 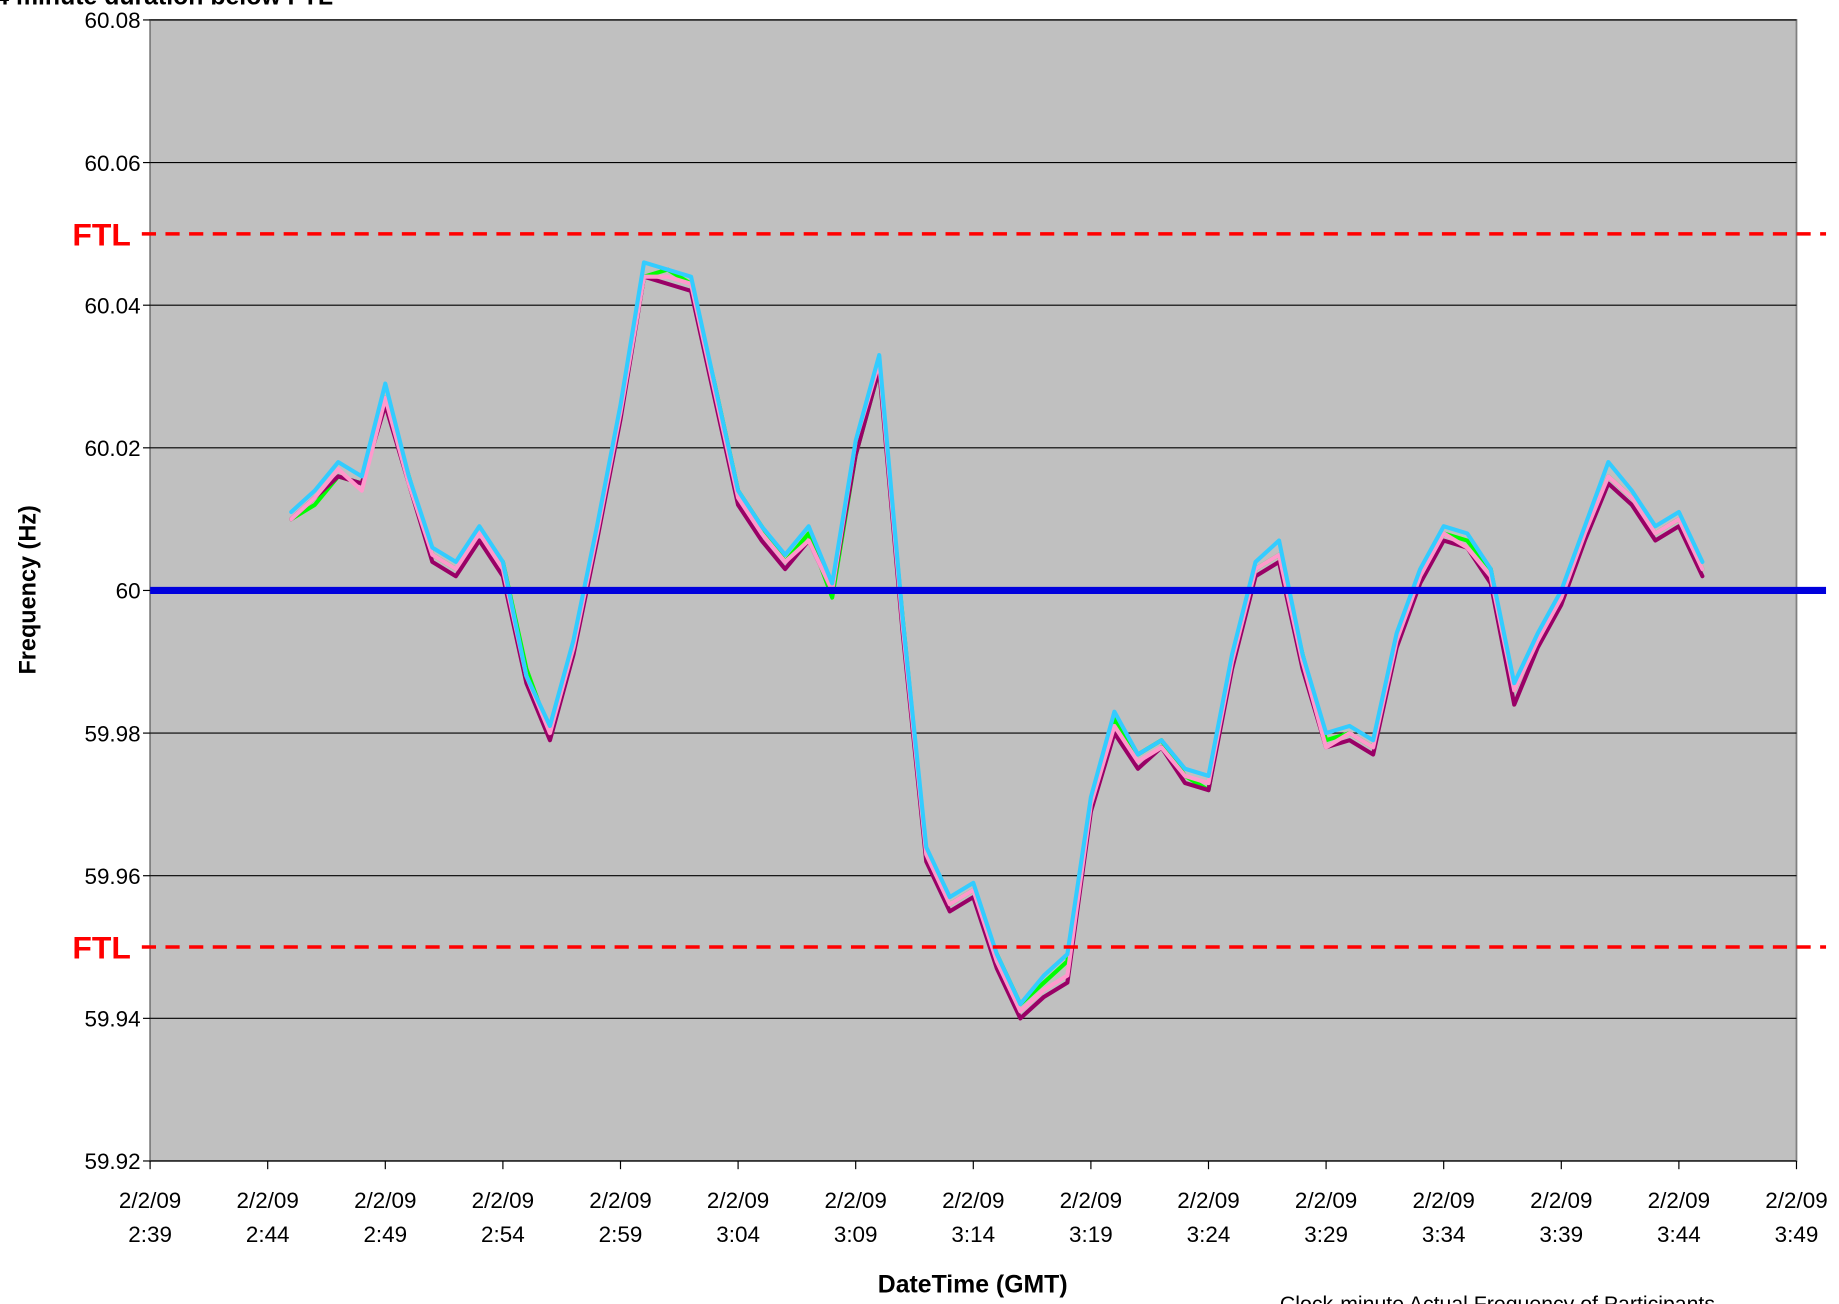 What do you see at coordinates (1208, 1217) in the screenshot?
I see `x-tick-label: 2/2/09 3:24` at bounding box center [1208, 1217].